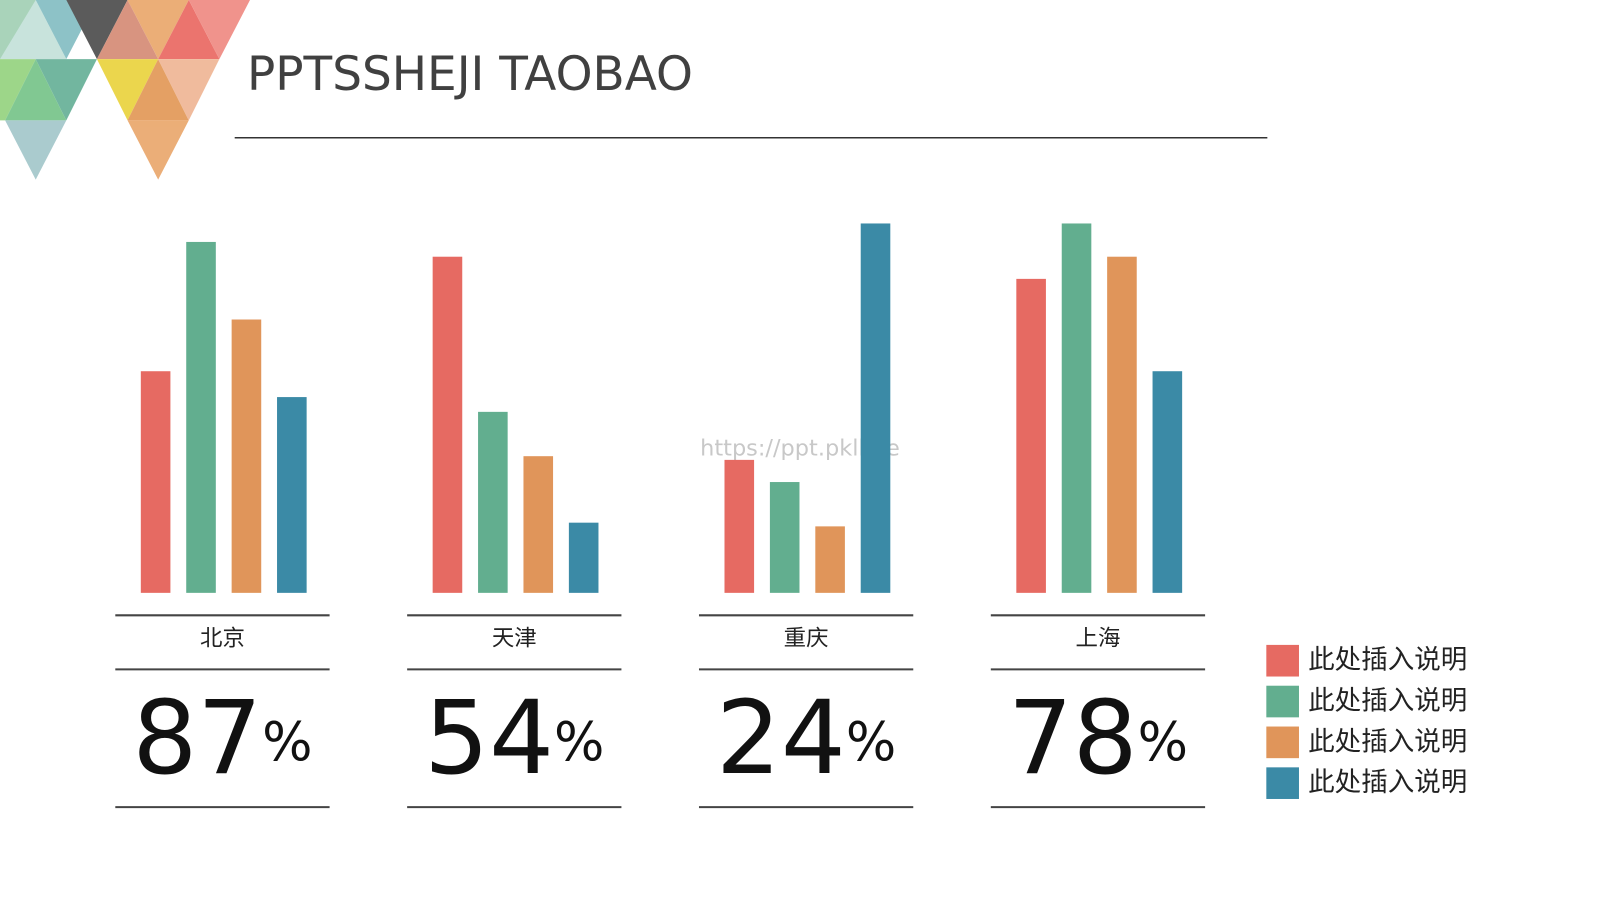 The width and height of the screenshot is (1600, 900). I want to click on percent-label: 78%, so click(1098, 738).